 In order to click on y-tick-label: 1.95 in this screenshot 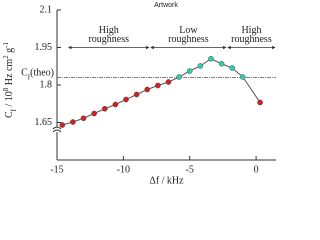, I will do `click(44, 47)`.